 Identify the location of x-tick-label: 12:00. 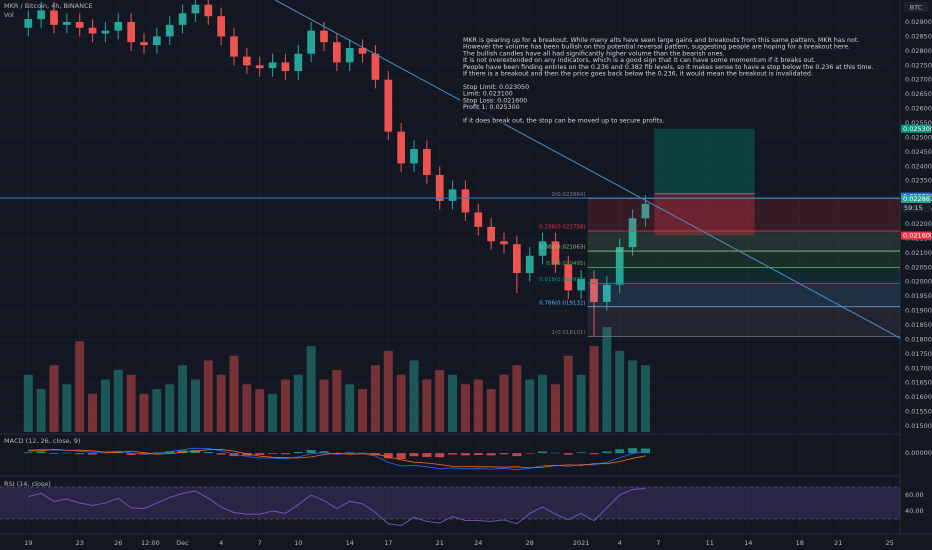
(150, 543).